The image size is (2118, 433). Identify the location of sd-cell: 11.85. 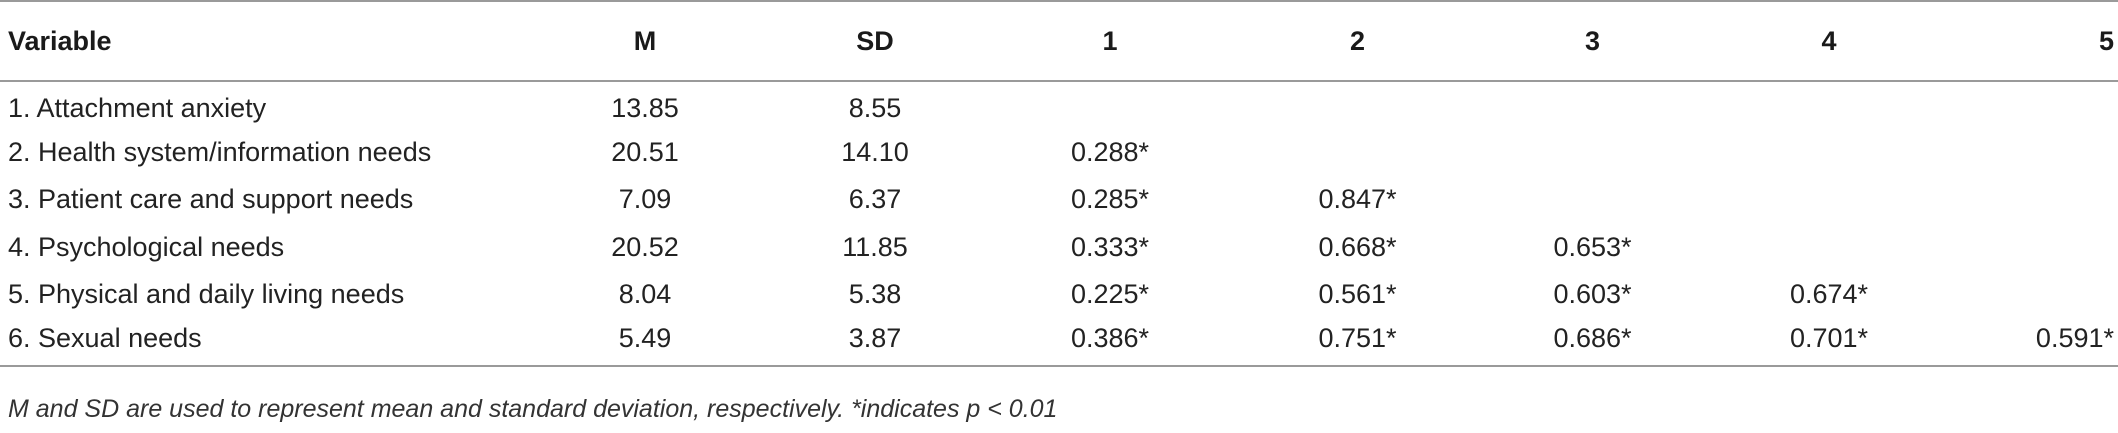
(875, 246).